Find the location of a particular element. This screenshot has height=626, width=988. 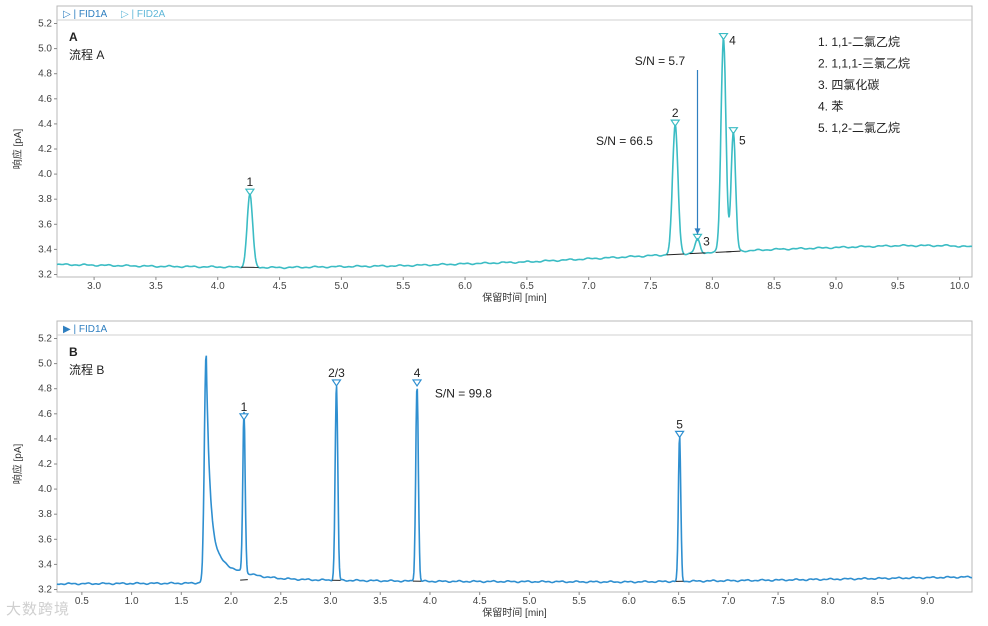

peak-label: 2/3 is located at coordinates (336, 373).